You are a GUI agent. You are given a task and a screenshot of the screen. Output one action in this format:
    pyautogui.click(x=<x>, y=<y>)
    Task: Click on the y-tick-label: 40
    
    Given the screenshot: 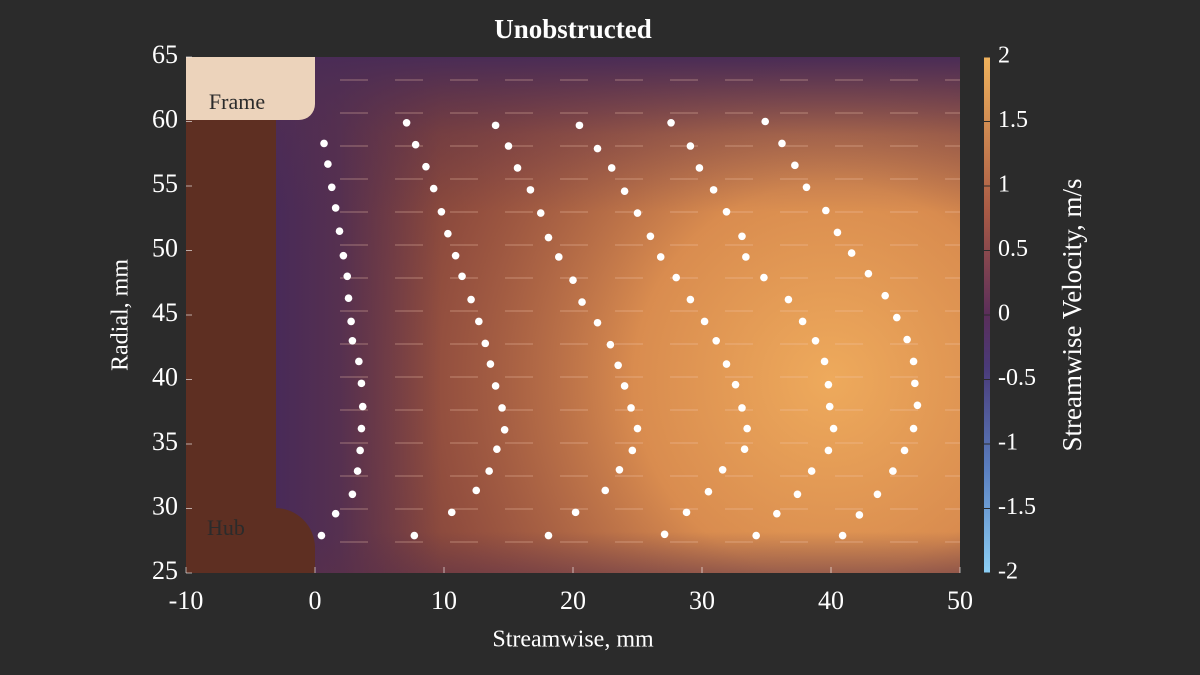 What is the action you would take?
    pyautogui.click(x=165, y=376)
    